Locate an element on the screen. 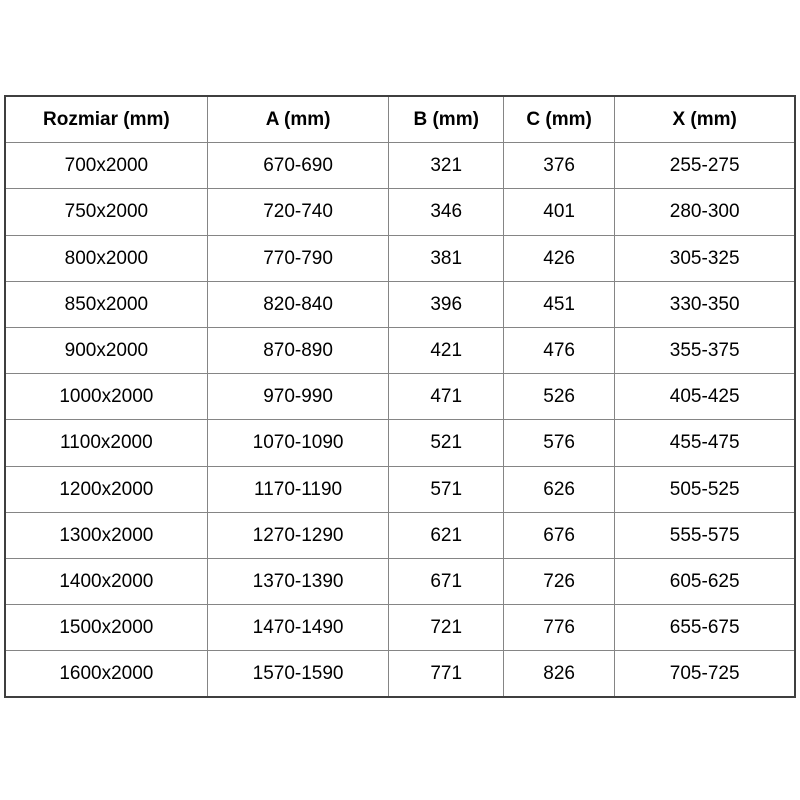 This screenshot has height=800, width=800. table-cell-rozmiar: 1400x2000 is located at coordinates (106, 581).